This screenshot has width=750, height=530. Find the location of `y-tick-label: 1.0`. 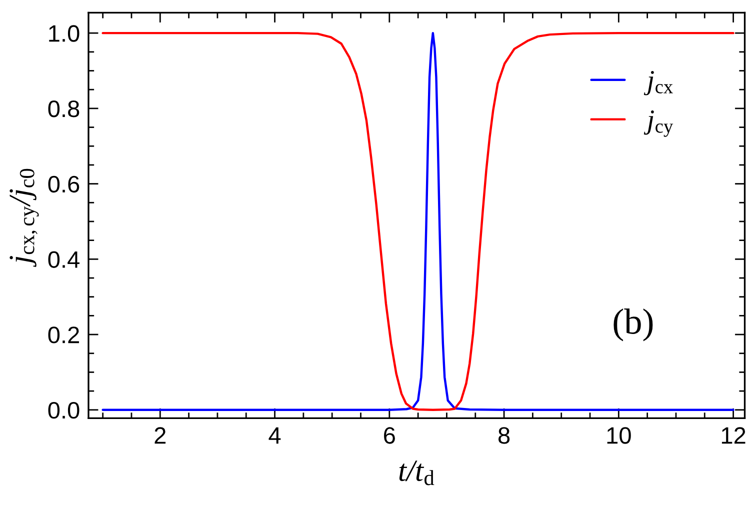

y-tick-label: 1.0 is located at coordinates (64, 33).